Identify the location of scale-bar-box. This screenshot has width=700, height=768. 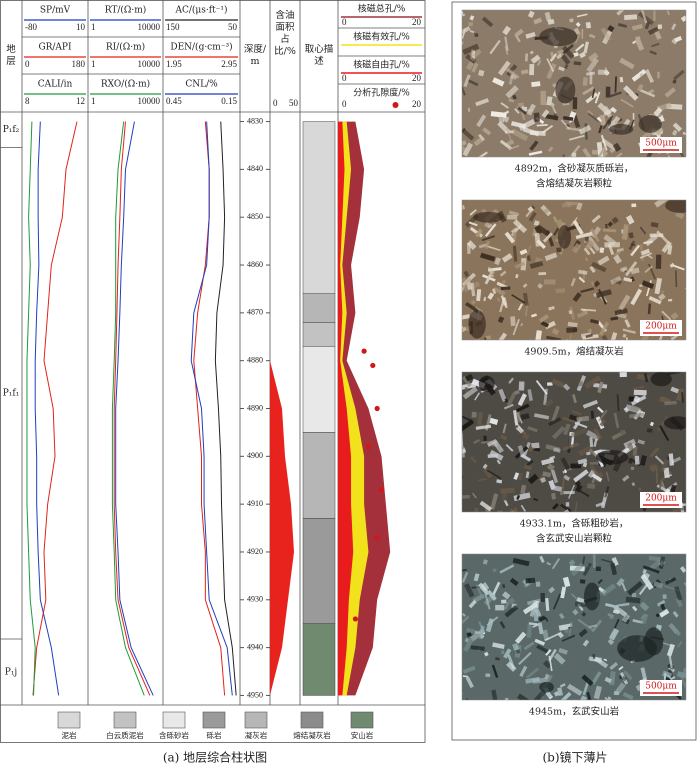
(661, 500).